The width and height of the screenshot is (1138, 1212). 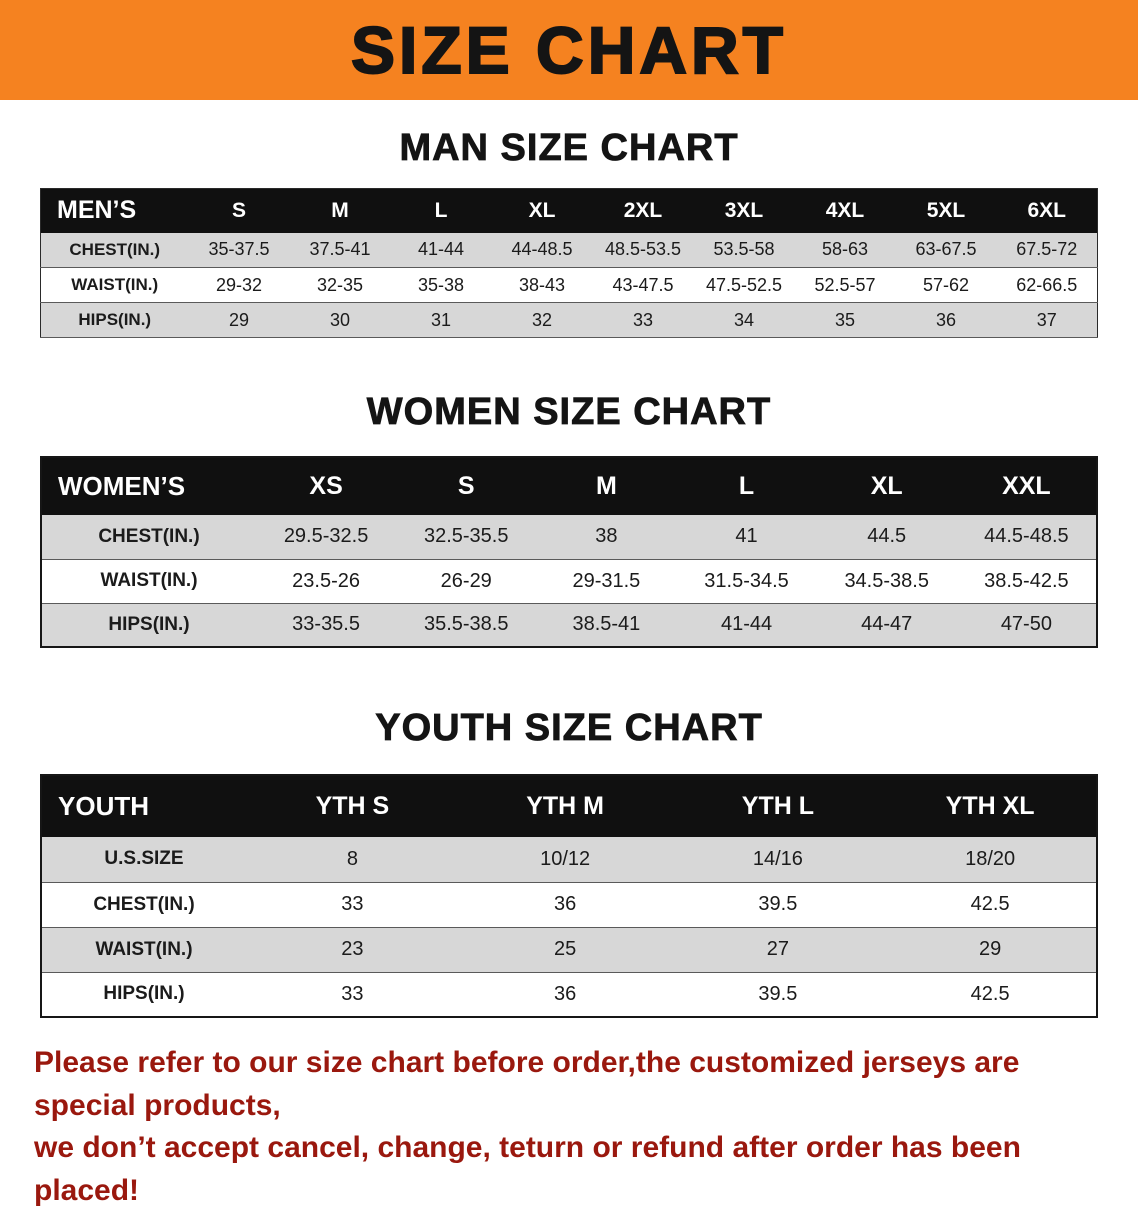 What do you see at coordinates (845, 210) in the screenshot?
I see `size-header-cell: 4XL` at bounding box center [845, 210].